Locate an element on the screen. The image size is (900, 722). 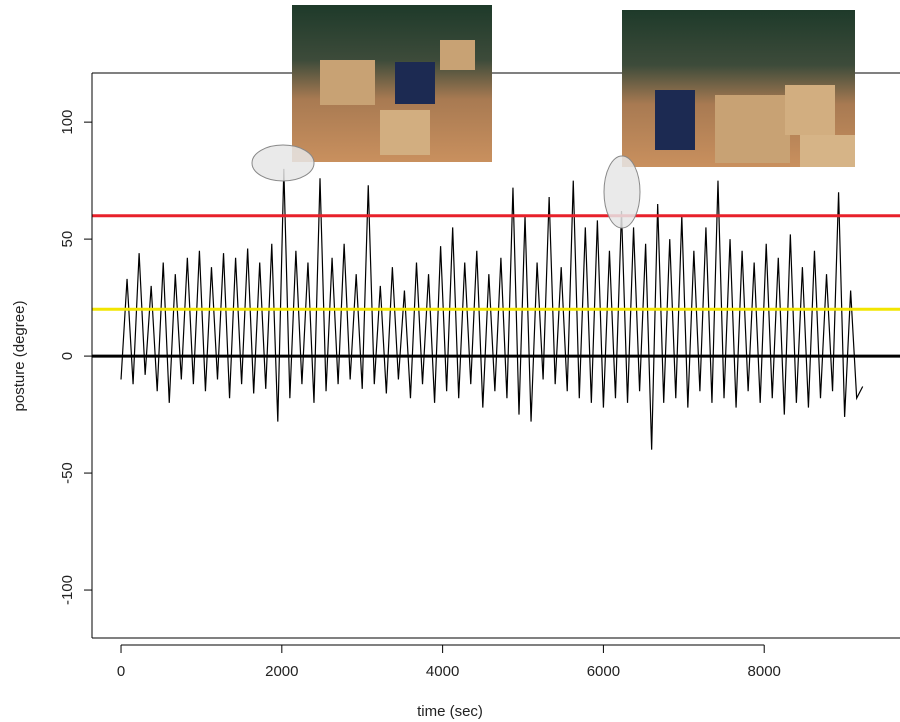
x-tick-label: 6000 is located at coordinates (603, 671).